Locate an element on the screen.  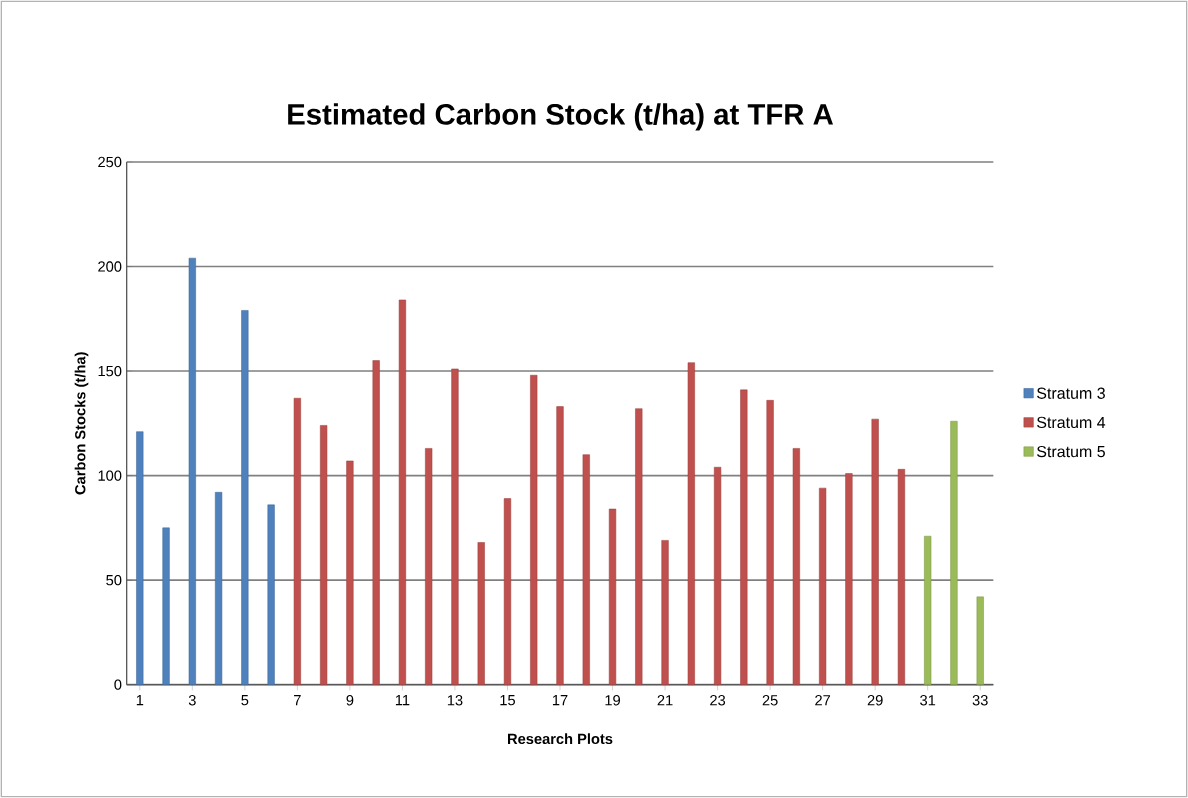
x-tick-label: 31 is located at coordinates (928, 700).